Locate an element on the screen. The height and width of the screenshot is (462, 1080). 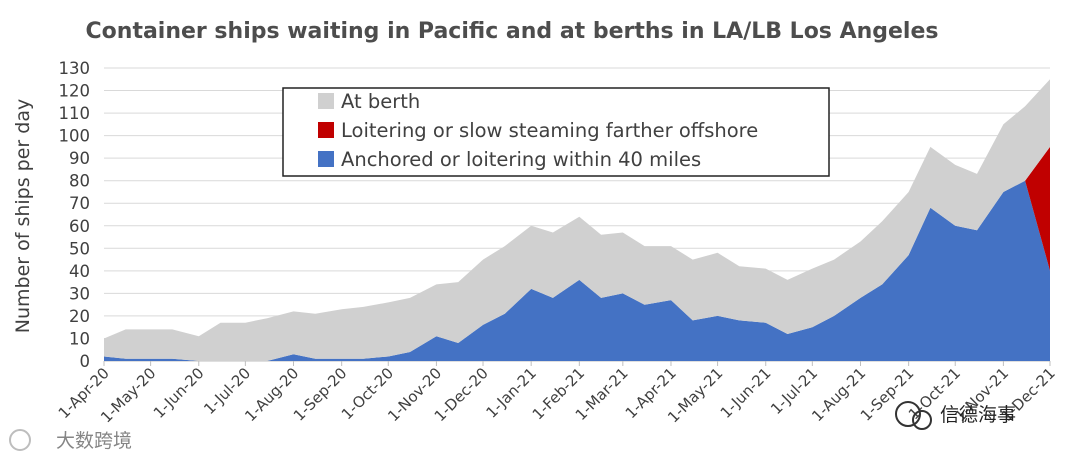
watermark-right: 信德海事 is located at coordinates (955, 415).